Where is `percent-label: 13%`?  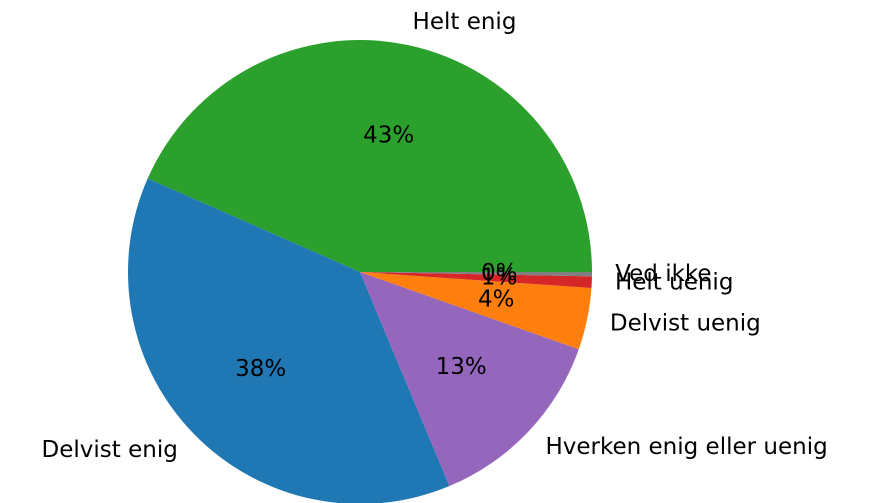 percent-label: 13% is located at coordinates (461, 367).